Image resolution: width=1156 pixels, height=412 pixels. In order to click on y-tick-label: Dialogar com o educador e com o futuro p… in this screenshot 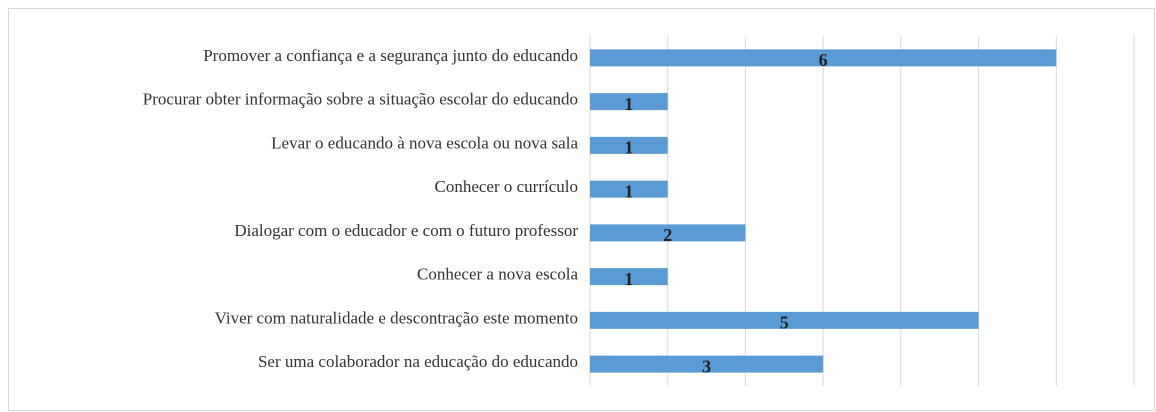, I will do `click(406, 230)`.